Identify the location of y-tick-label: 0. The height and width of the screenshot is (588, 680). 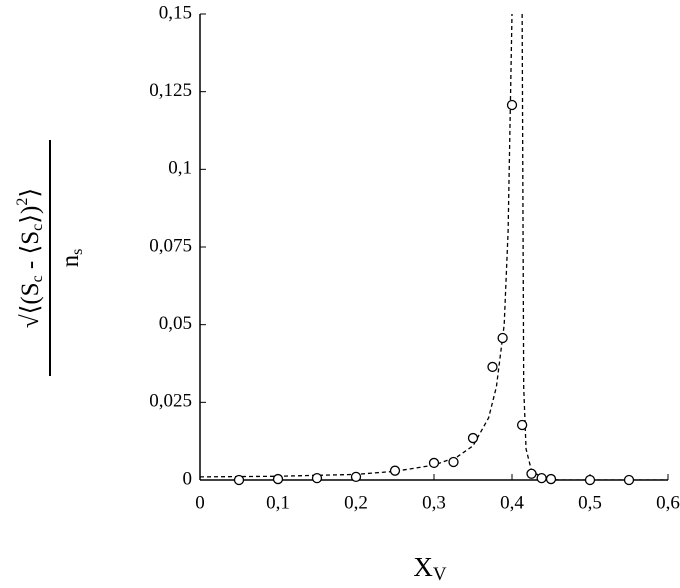
(188, 478).